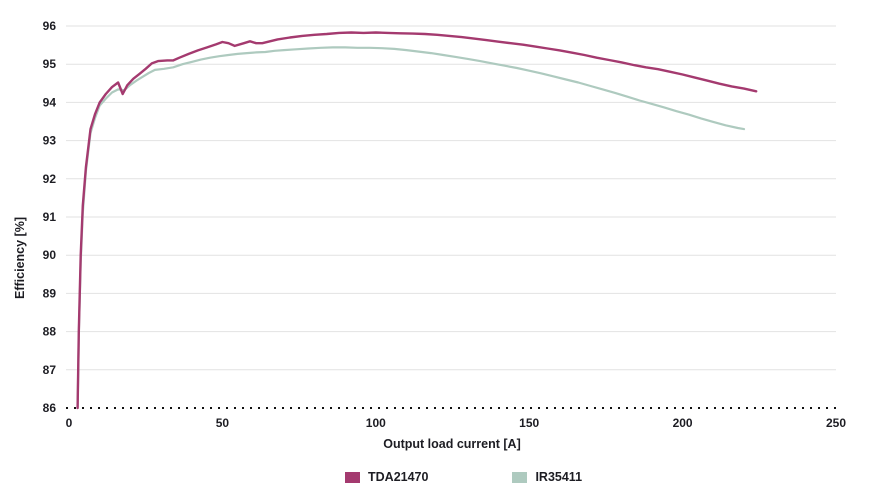  I want to click on legend-entry-tda21470: TDA21470, so click(386, 477).